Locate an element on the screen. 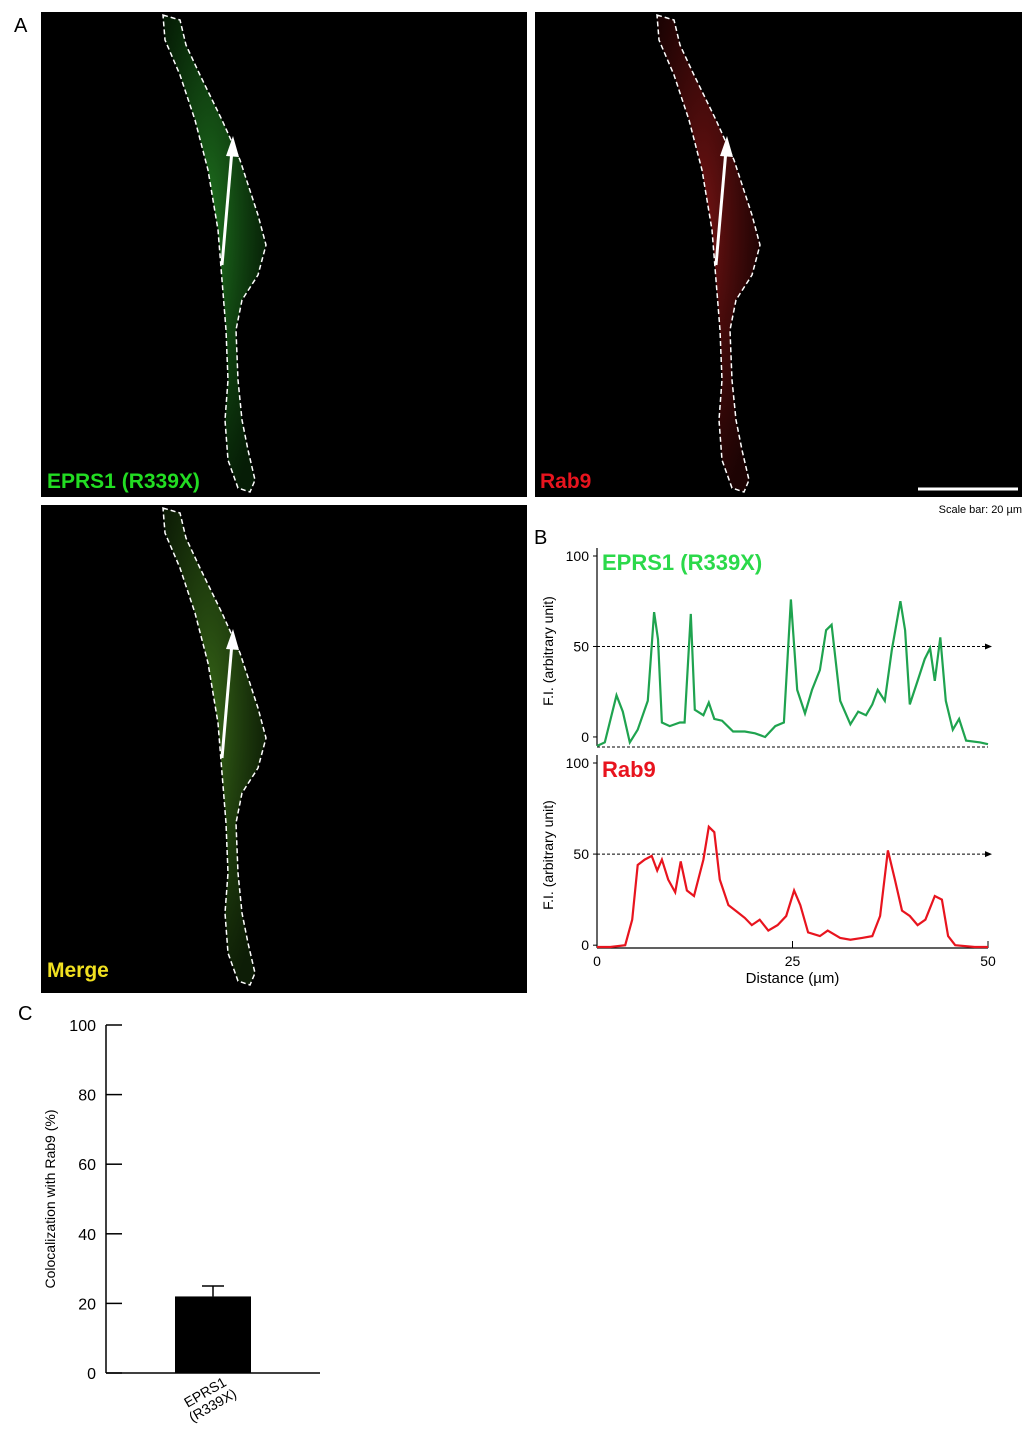 Image resolution: width=1032 pixels, height=1441 pixels. x-tick-label: 50 is located at coordinates (988, 961).